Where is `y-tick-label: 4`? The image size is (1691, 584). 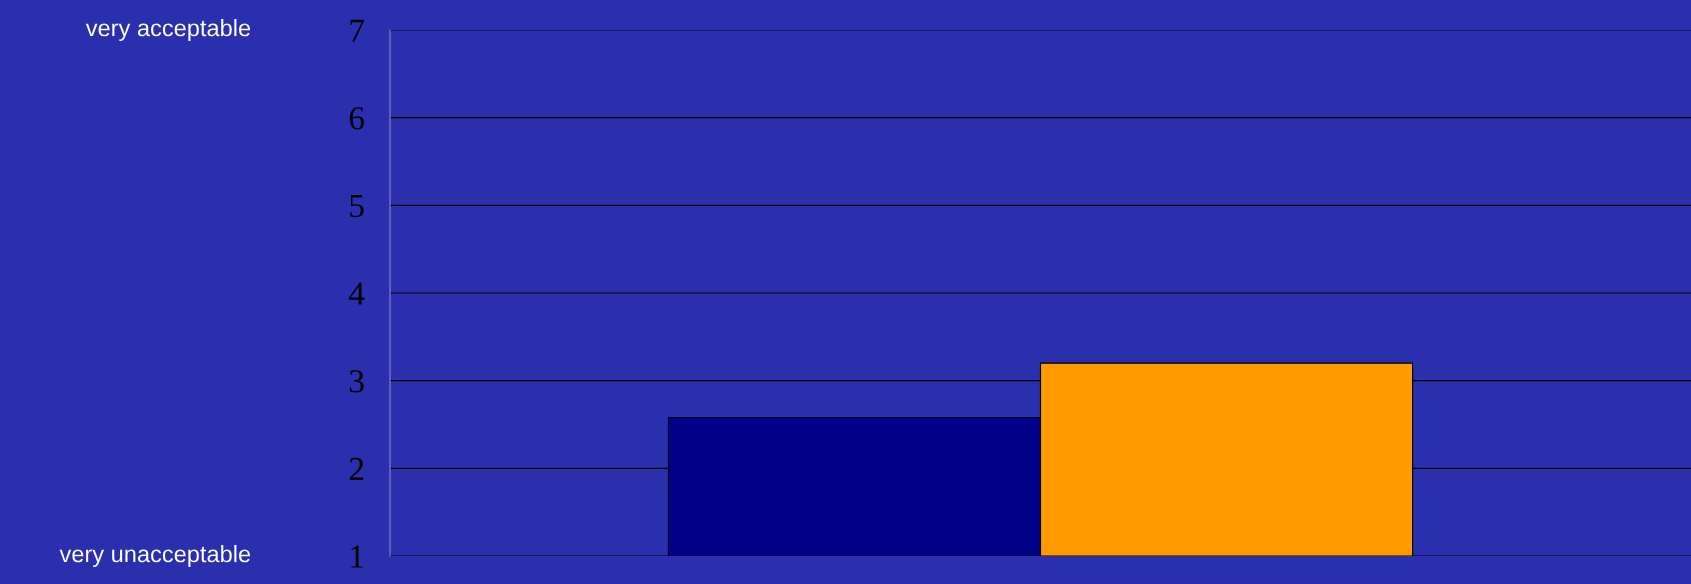 y-tick-label: 4 is located at coordinates (356, 293).